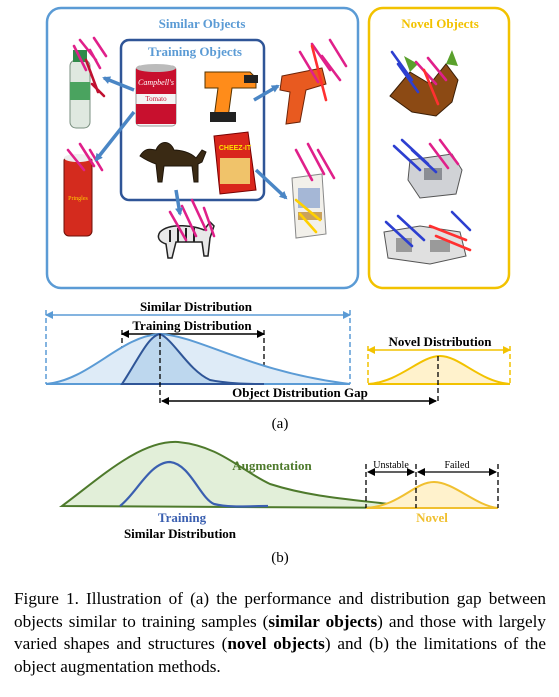 The width and height of the screenshot is (559, 697). What do you see at coordinates (78, 199) in the screenshot?
I see `chips-can-label: Pringles` at bounding box center [78, 199].